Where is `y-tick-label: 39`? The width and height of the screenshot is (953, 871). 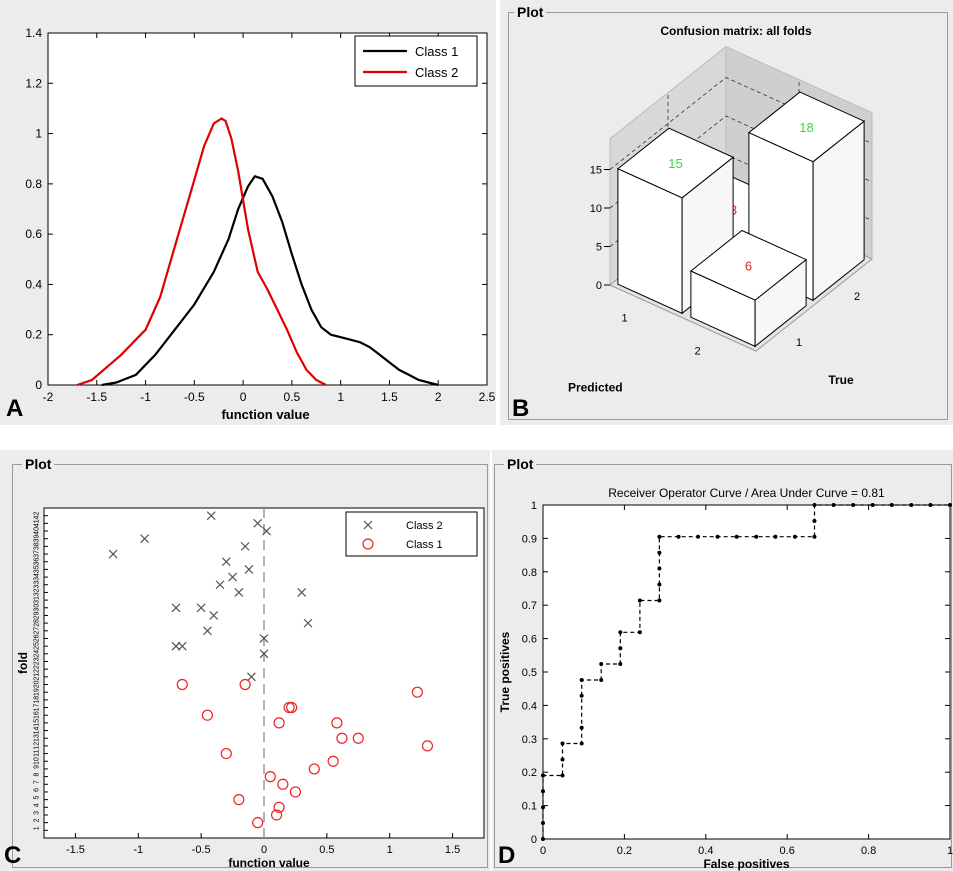 y-tick-label: 39 is located at coordinates (37, 539).